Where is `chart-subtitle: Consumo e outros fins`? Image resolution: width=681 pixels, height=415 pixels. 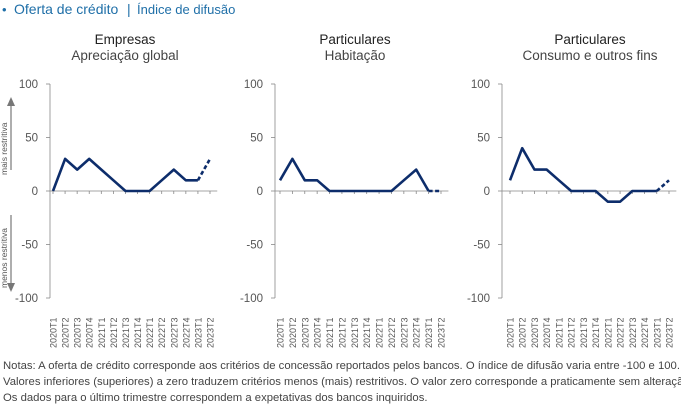 chart-subtitle: Consumo e outros fins is located at coordinates (589, 55).